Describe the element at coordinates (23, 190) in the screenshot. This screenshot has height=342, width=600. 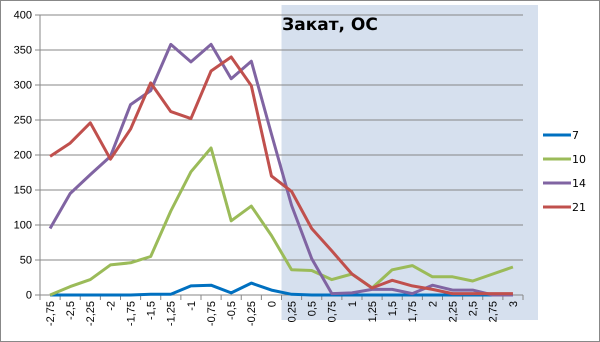
I see `y-tick-label: 150` at that location.